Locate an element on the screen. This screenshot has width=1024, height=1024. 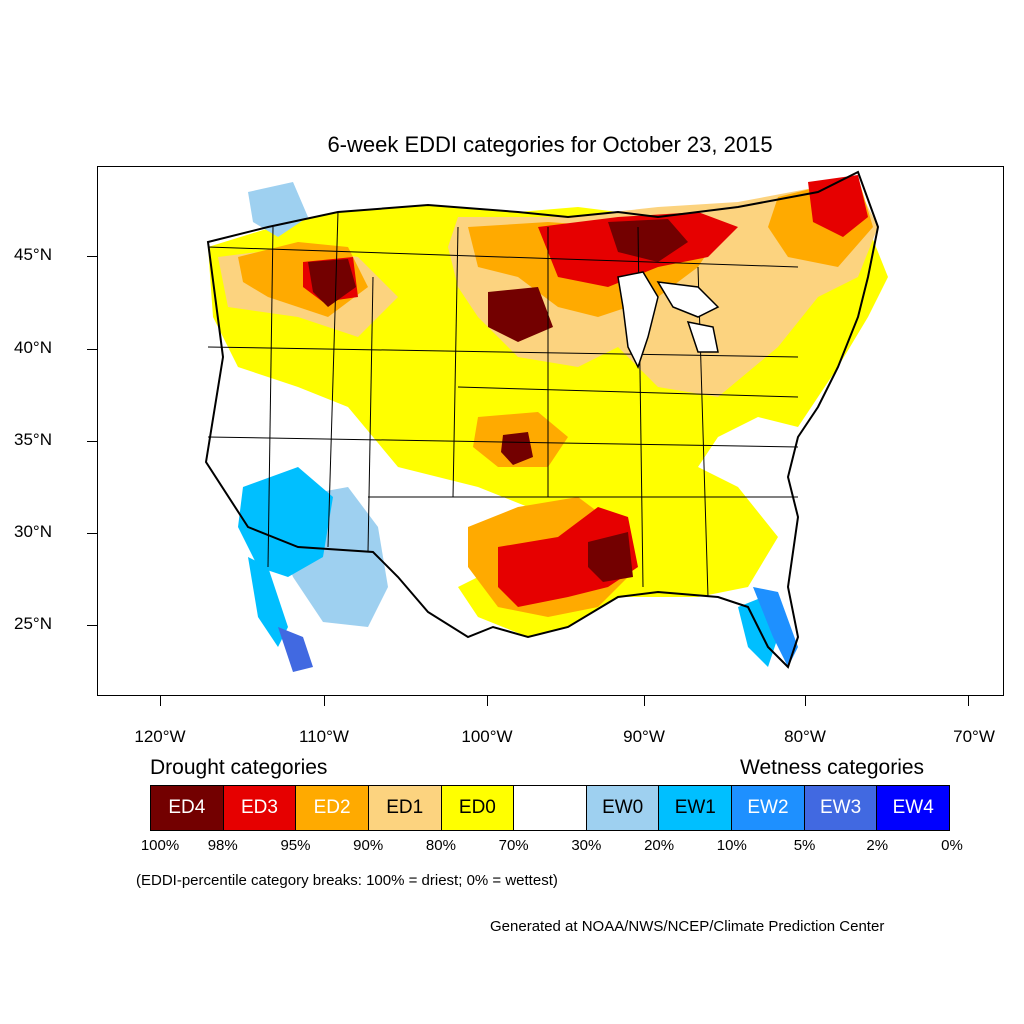
lon-label-120: 120°W is located at coordinates (160, 736).